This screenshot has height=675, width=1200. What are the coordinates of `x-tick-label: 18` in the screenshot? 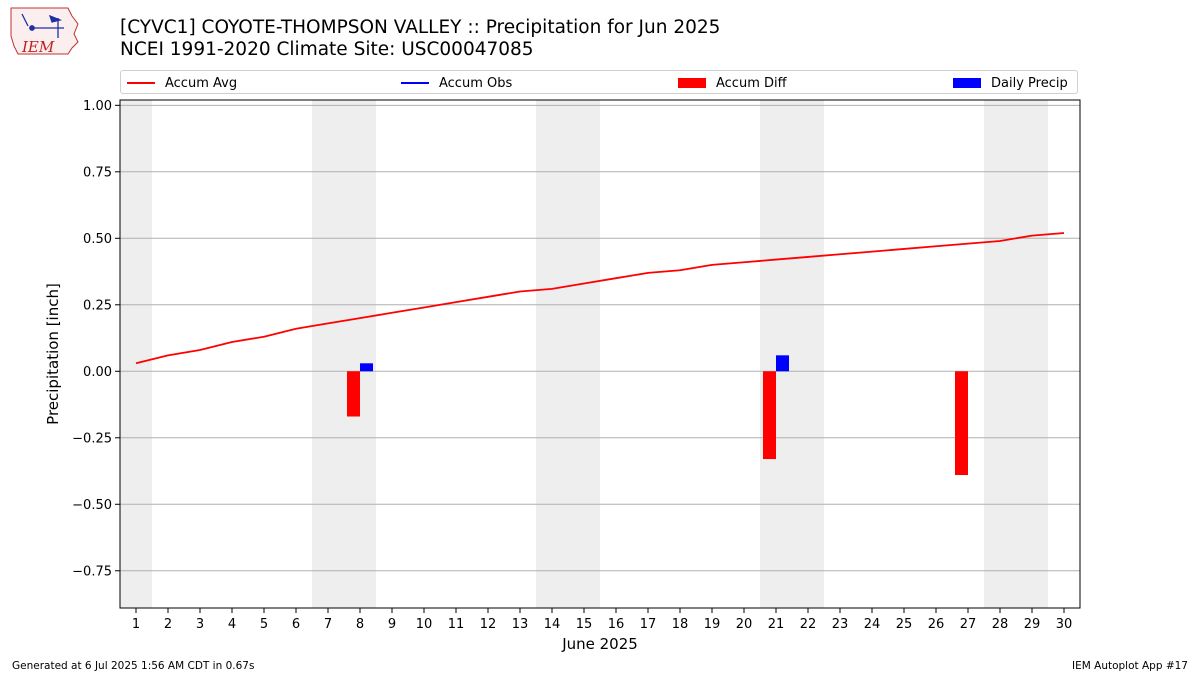 It's located at (680, 624).